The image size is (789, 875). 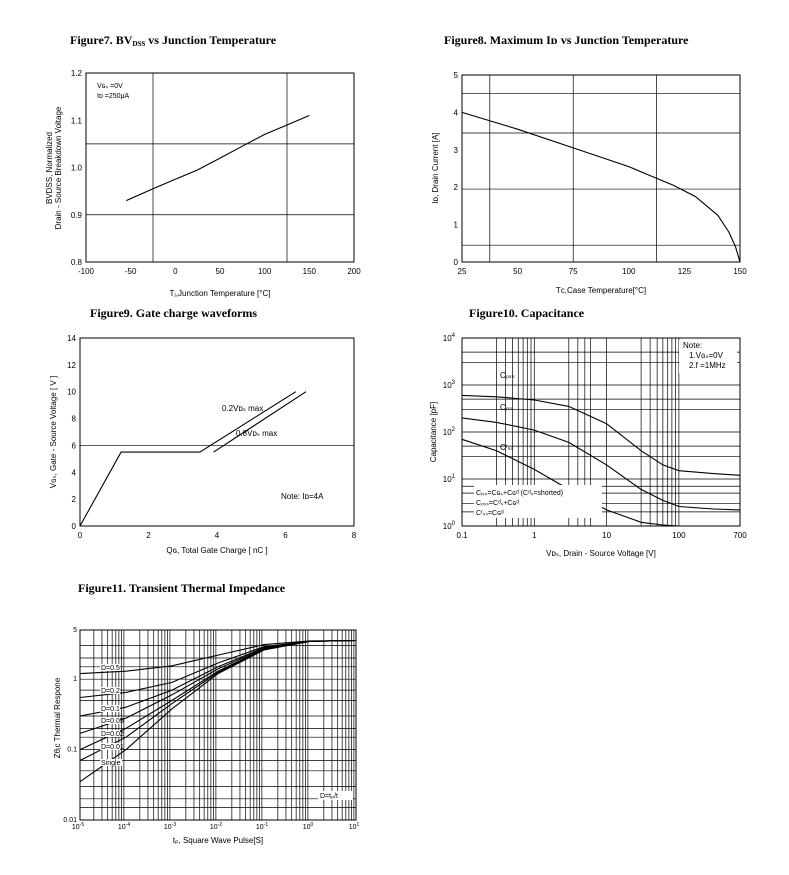 I want to click on figure10-xtick-label: 0.1, so click(x=462, y=535).